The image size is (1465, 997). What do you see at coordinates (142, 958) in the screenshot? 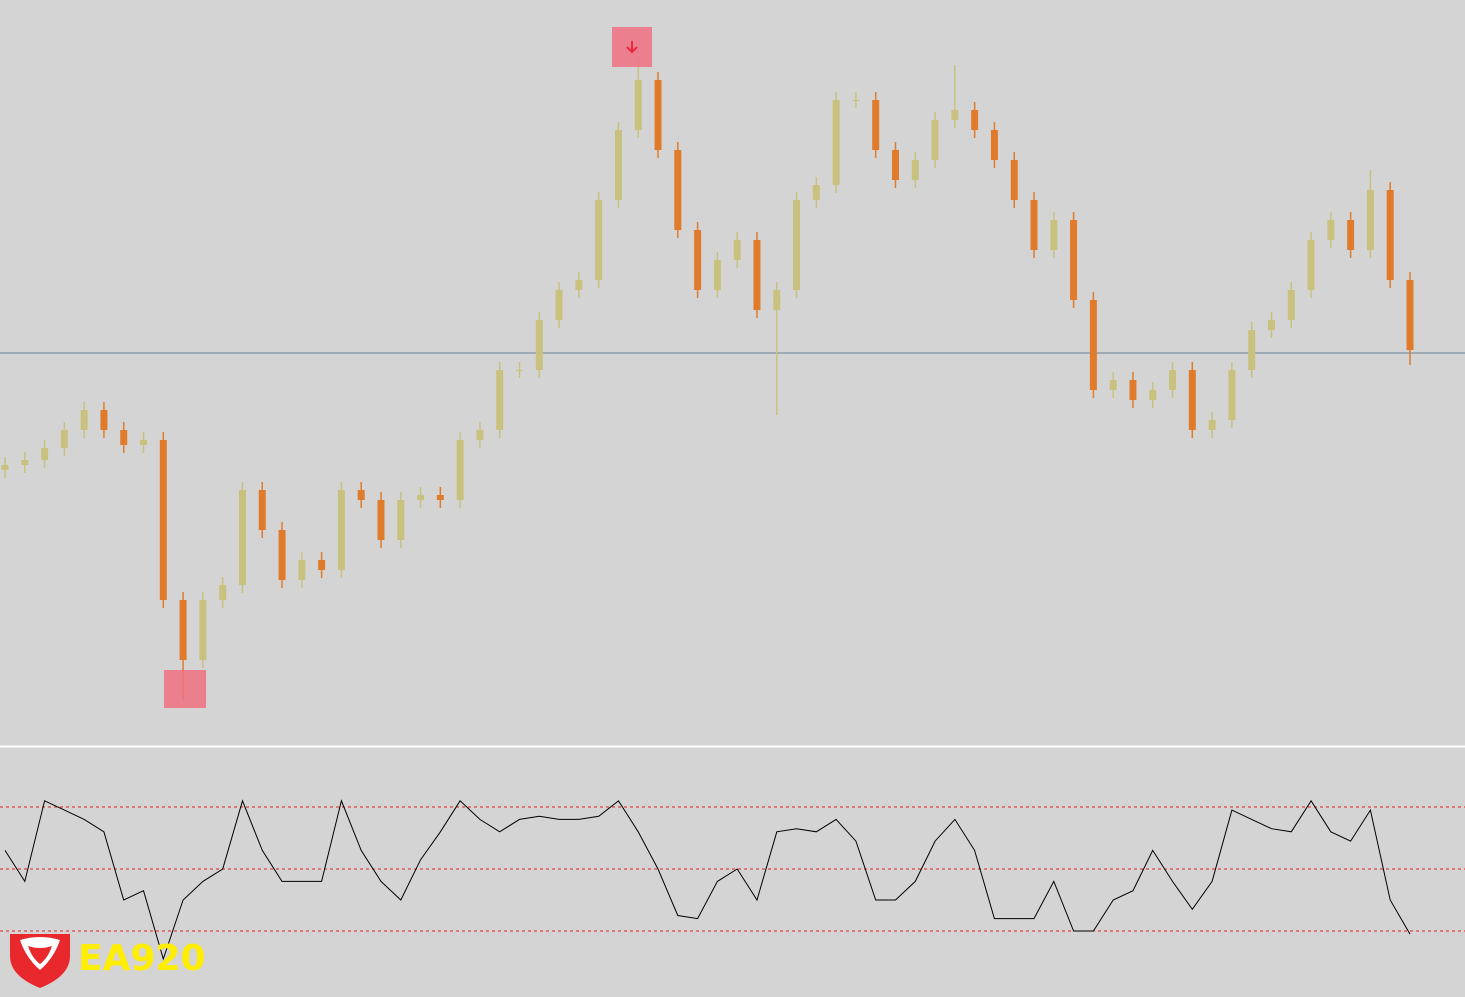
I see `logo-text: EA920` at bounding box center [142, 958].